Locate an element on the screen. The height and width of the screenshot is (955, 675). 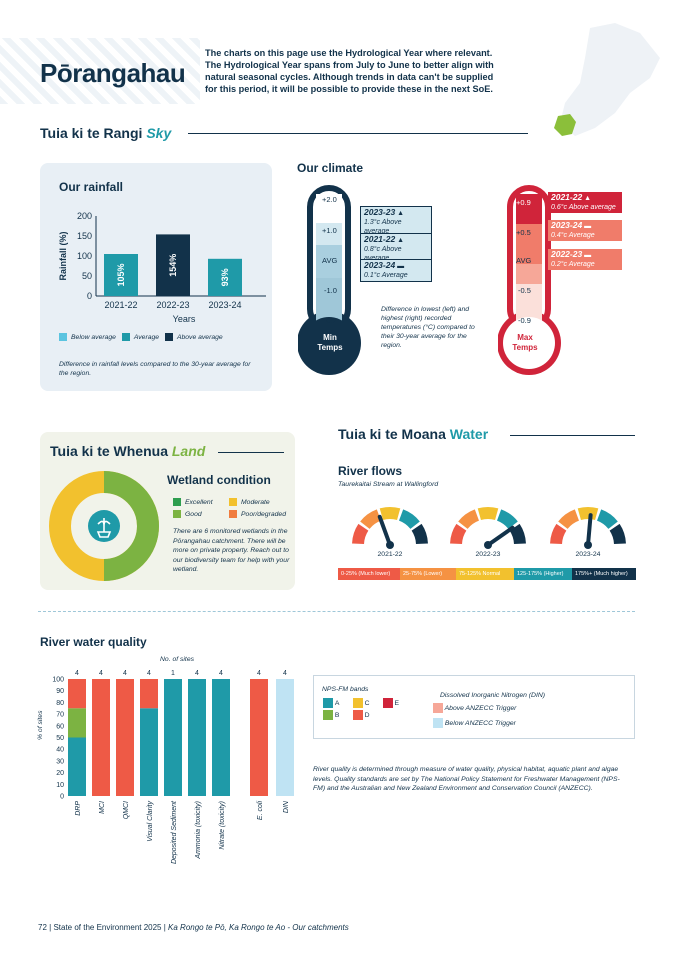
band-swatch-d is located at coordinates (357, 715).